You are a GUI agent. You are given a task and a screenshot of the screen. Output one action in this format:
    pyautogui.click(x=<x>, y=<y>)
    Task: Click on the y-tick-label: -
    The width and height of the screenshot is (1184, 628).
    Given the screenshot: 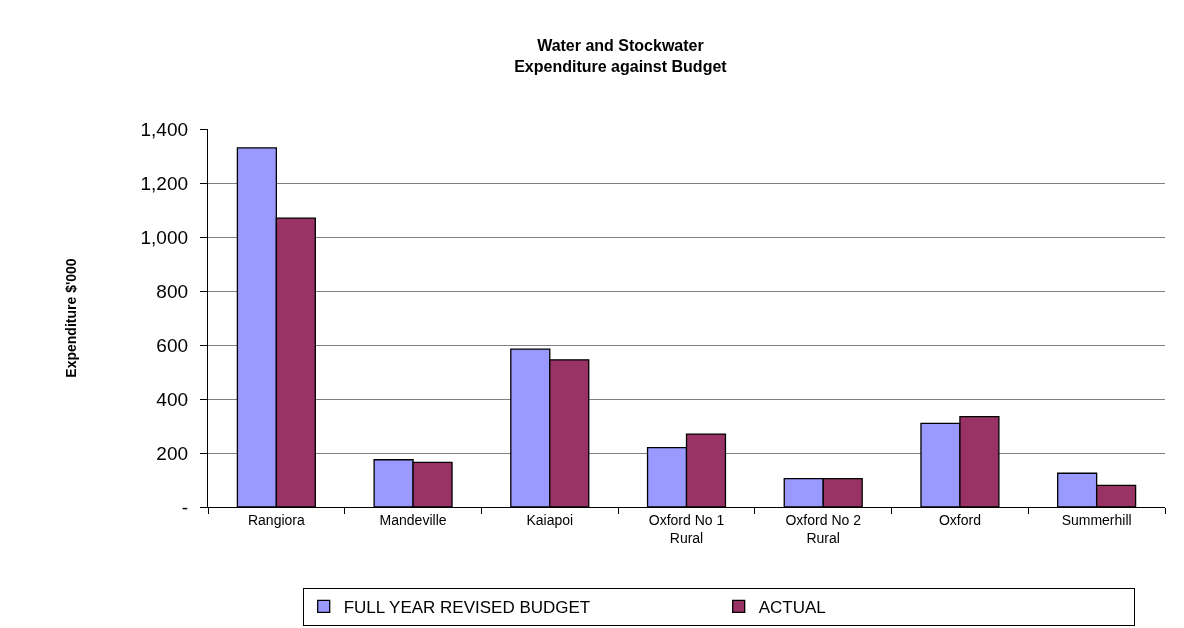 What is the action you would take?
    pyautogui.click(x=185, y=507)
    